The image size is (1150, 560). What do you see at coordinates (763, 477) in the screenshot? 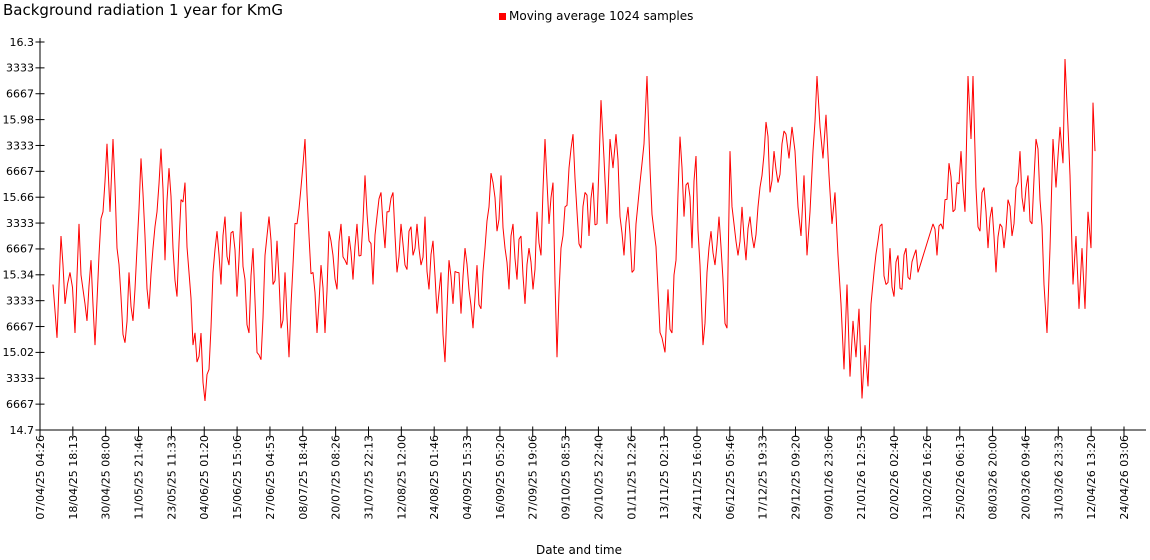
I see `x-tick-label: 17/12/25 19:33` at bounding box center [763, 477].